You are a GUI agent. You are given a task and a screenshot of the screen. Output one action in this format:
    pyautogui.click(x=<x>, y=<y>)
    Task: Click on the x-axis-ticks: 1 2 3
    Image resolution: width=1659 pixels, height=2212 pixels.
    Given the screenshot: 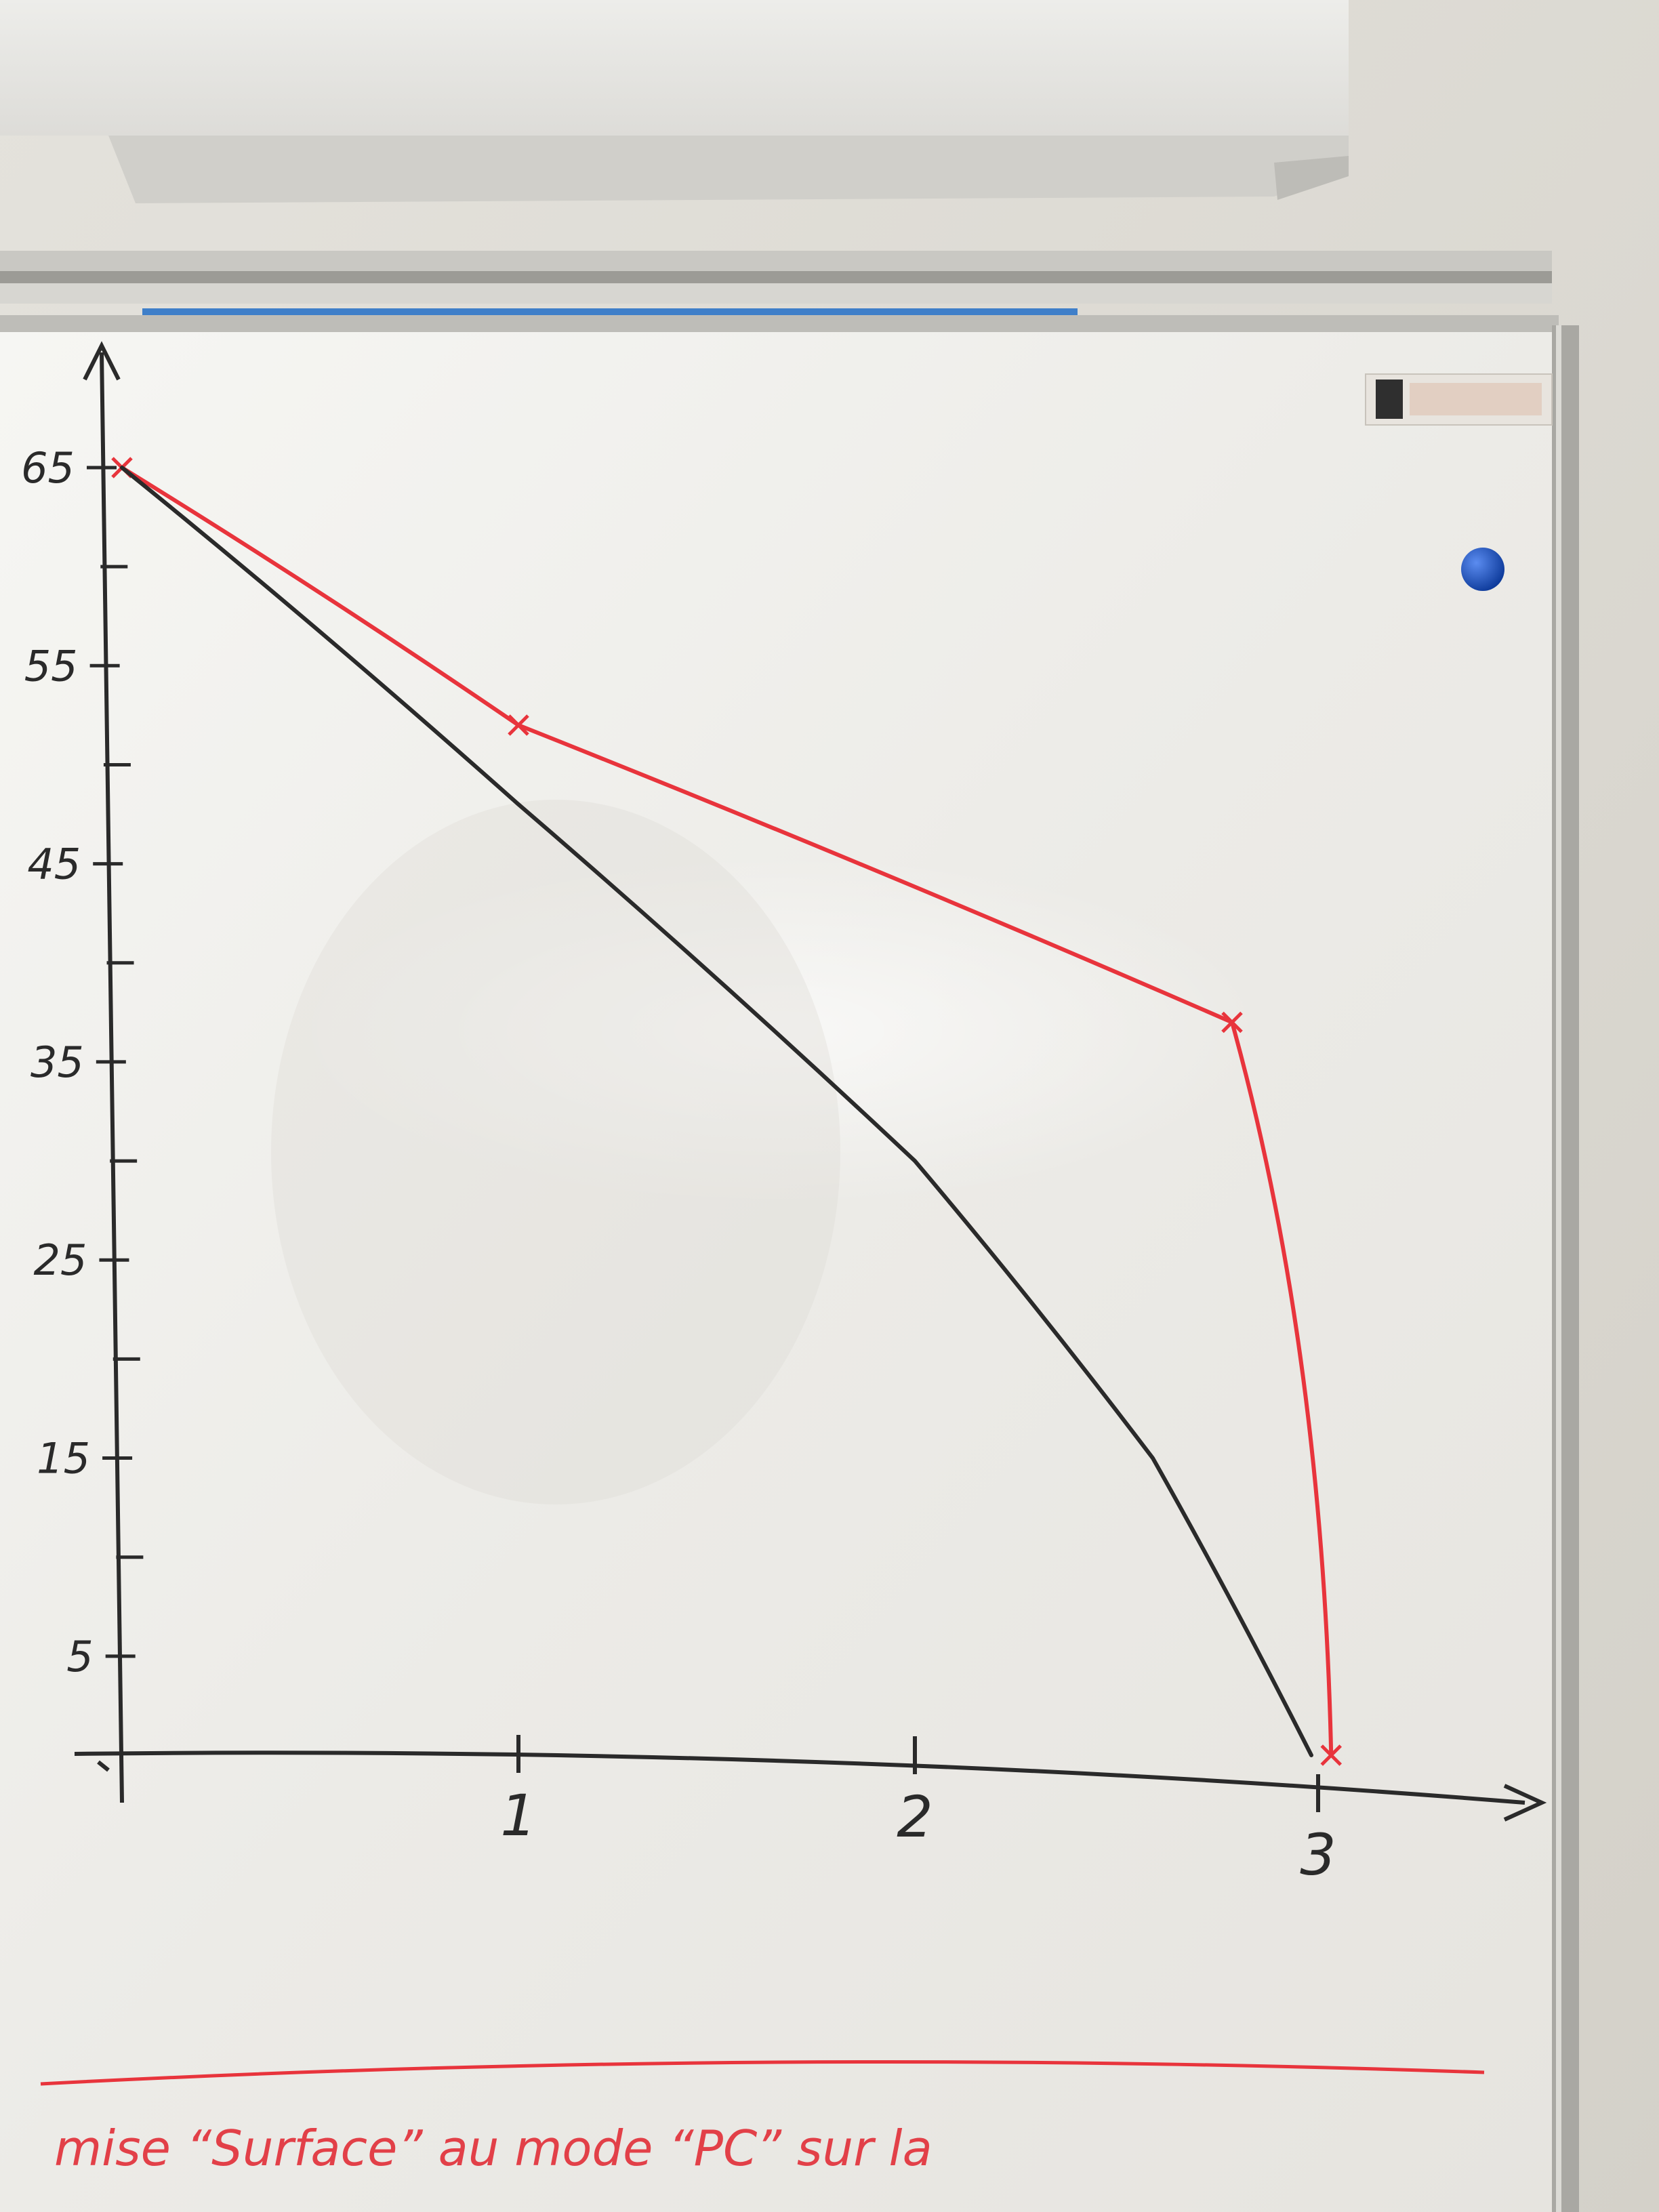 What is the action you would take?
    pyautogui.click(x=918, y=1811)
    